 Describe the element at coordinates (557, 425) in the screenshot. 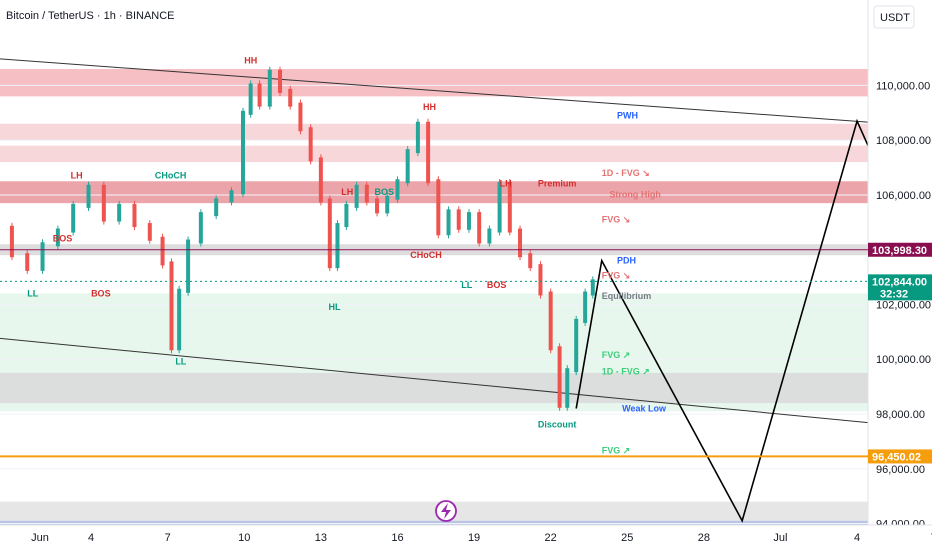

I see `annotation-label: Discount` at that location.